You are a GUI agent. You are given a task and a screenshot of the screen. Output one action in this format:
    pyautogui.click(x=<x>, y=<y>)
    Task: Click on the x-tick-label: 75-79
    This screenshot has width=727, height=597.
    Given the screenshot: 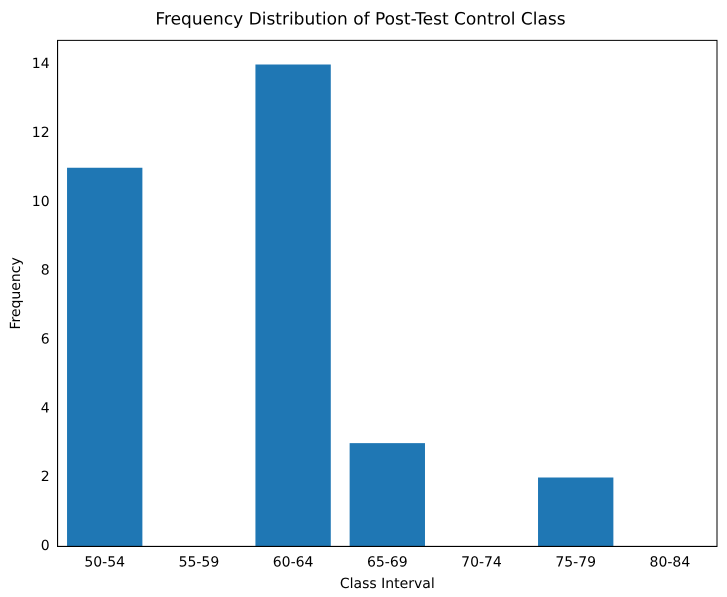 What is the action you would take?
    pyautogui.click(x=575, y=562)
    